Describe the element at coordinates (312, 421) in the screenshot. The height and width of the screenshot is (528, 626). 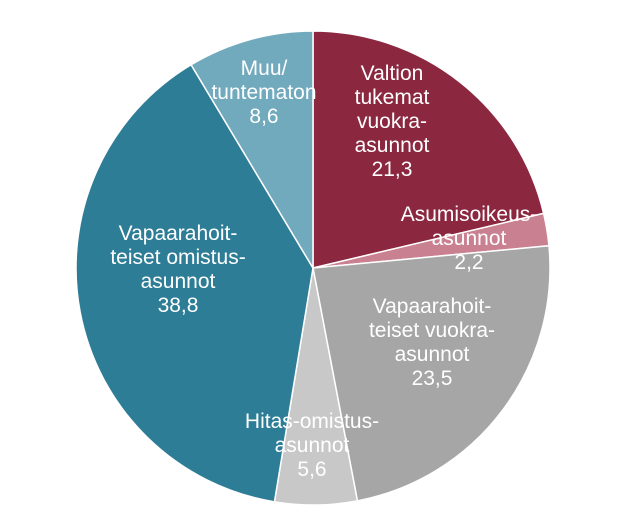
I see `slice-name: Hitas-omistus-` at that location.